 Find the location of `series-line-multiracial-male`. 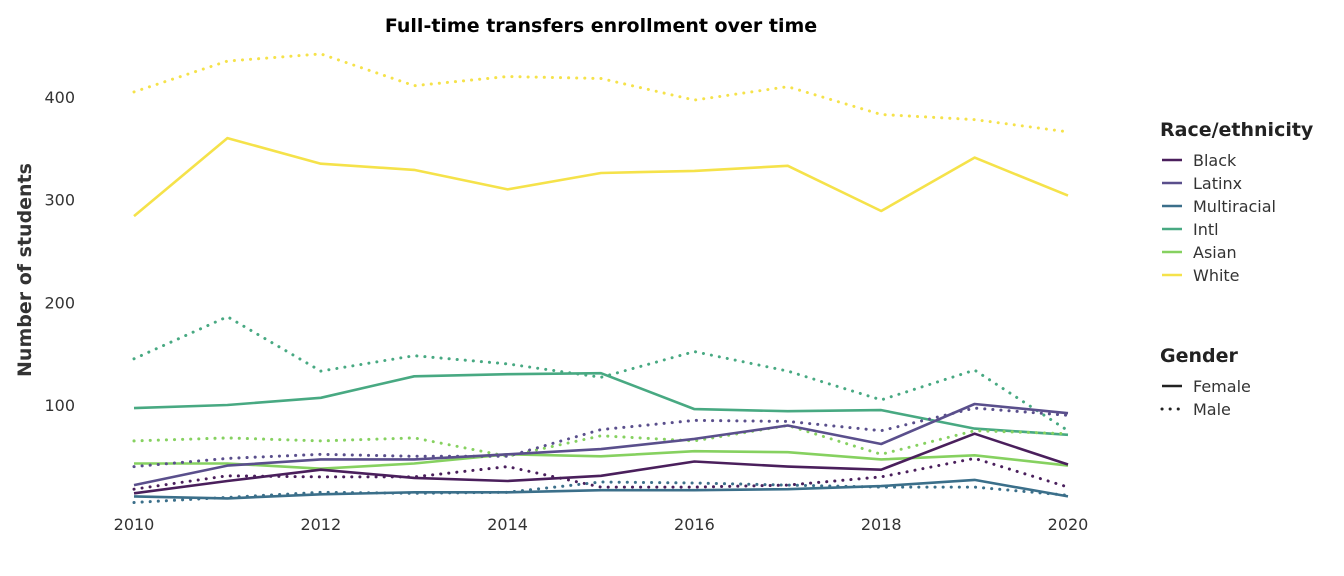

series-line-multiracial-male is located at coordinates (601, 492).